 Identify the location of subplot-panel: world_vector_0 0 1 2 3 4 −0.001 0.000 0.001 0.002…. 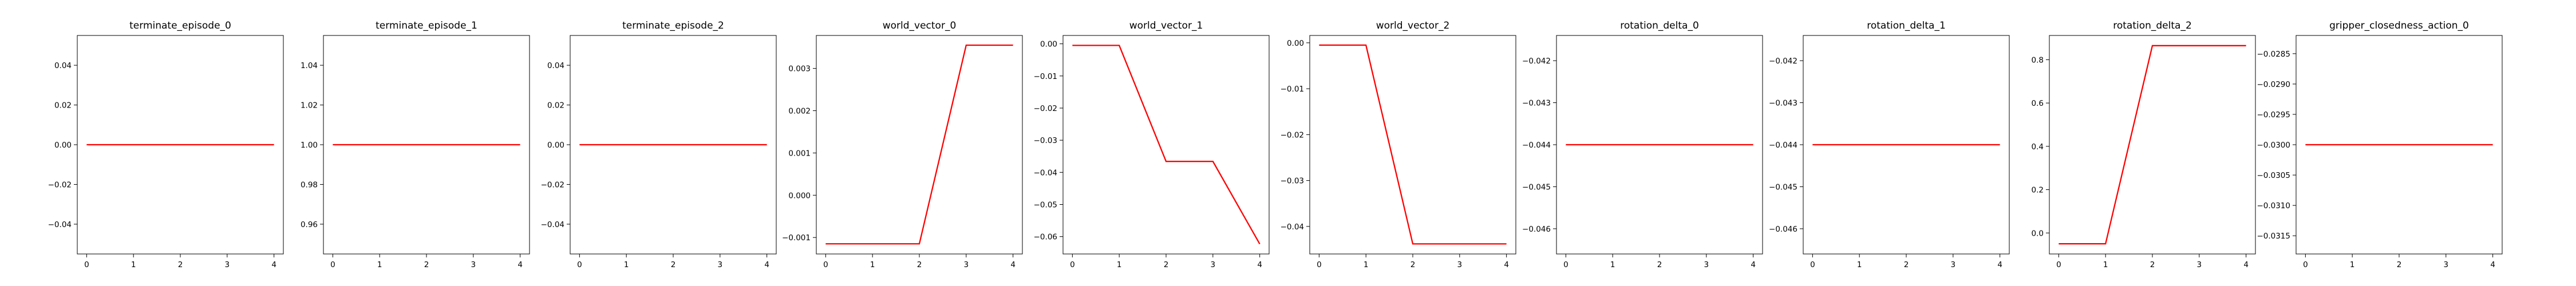
(902, 144).